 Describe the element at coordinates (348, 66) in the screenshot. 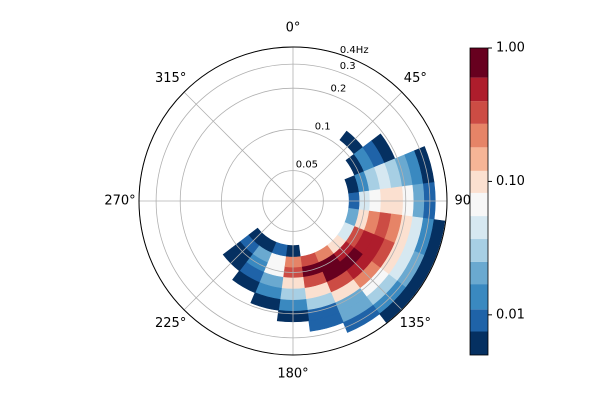

I see `r-tick-label: 0.3` at that location.